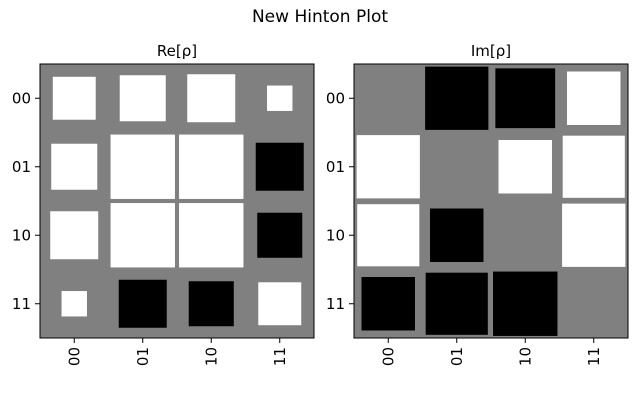 Image resolution: width=640 pixels, height=400 pixels. I want to click on panel-title: Re[ρ], so click(177, 51).